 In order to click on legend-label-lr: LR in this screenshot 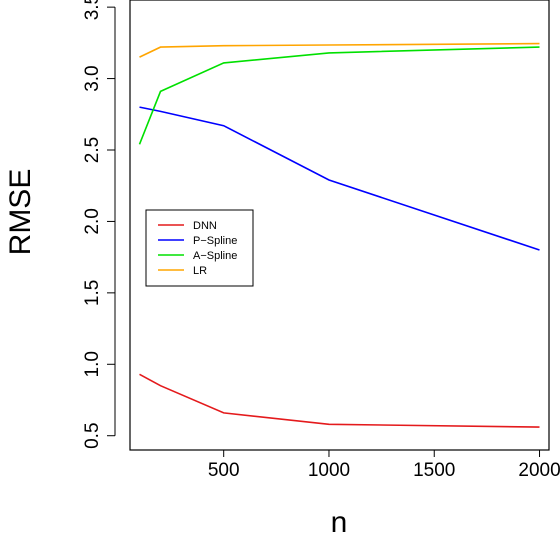, I will do `click(200, 271)`.